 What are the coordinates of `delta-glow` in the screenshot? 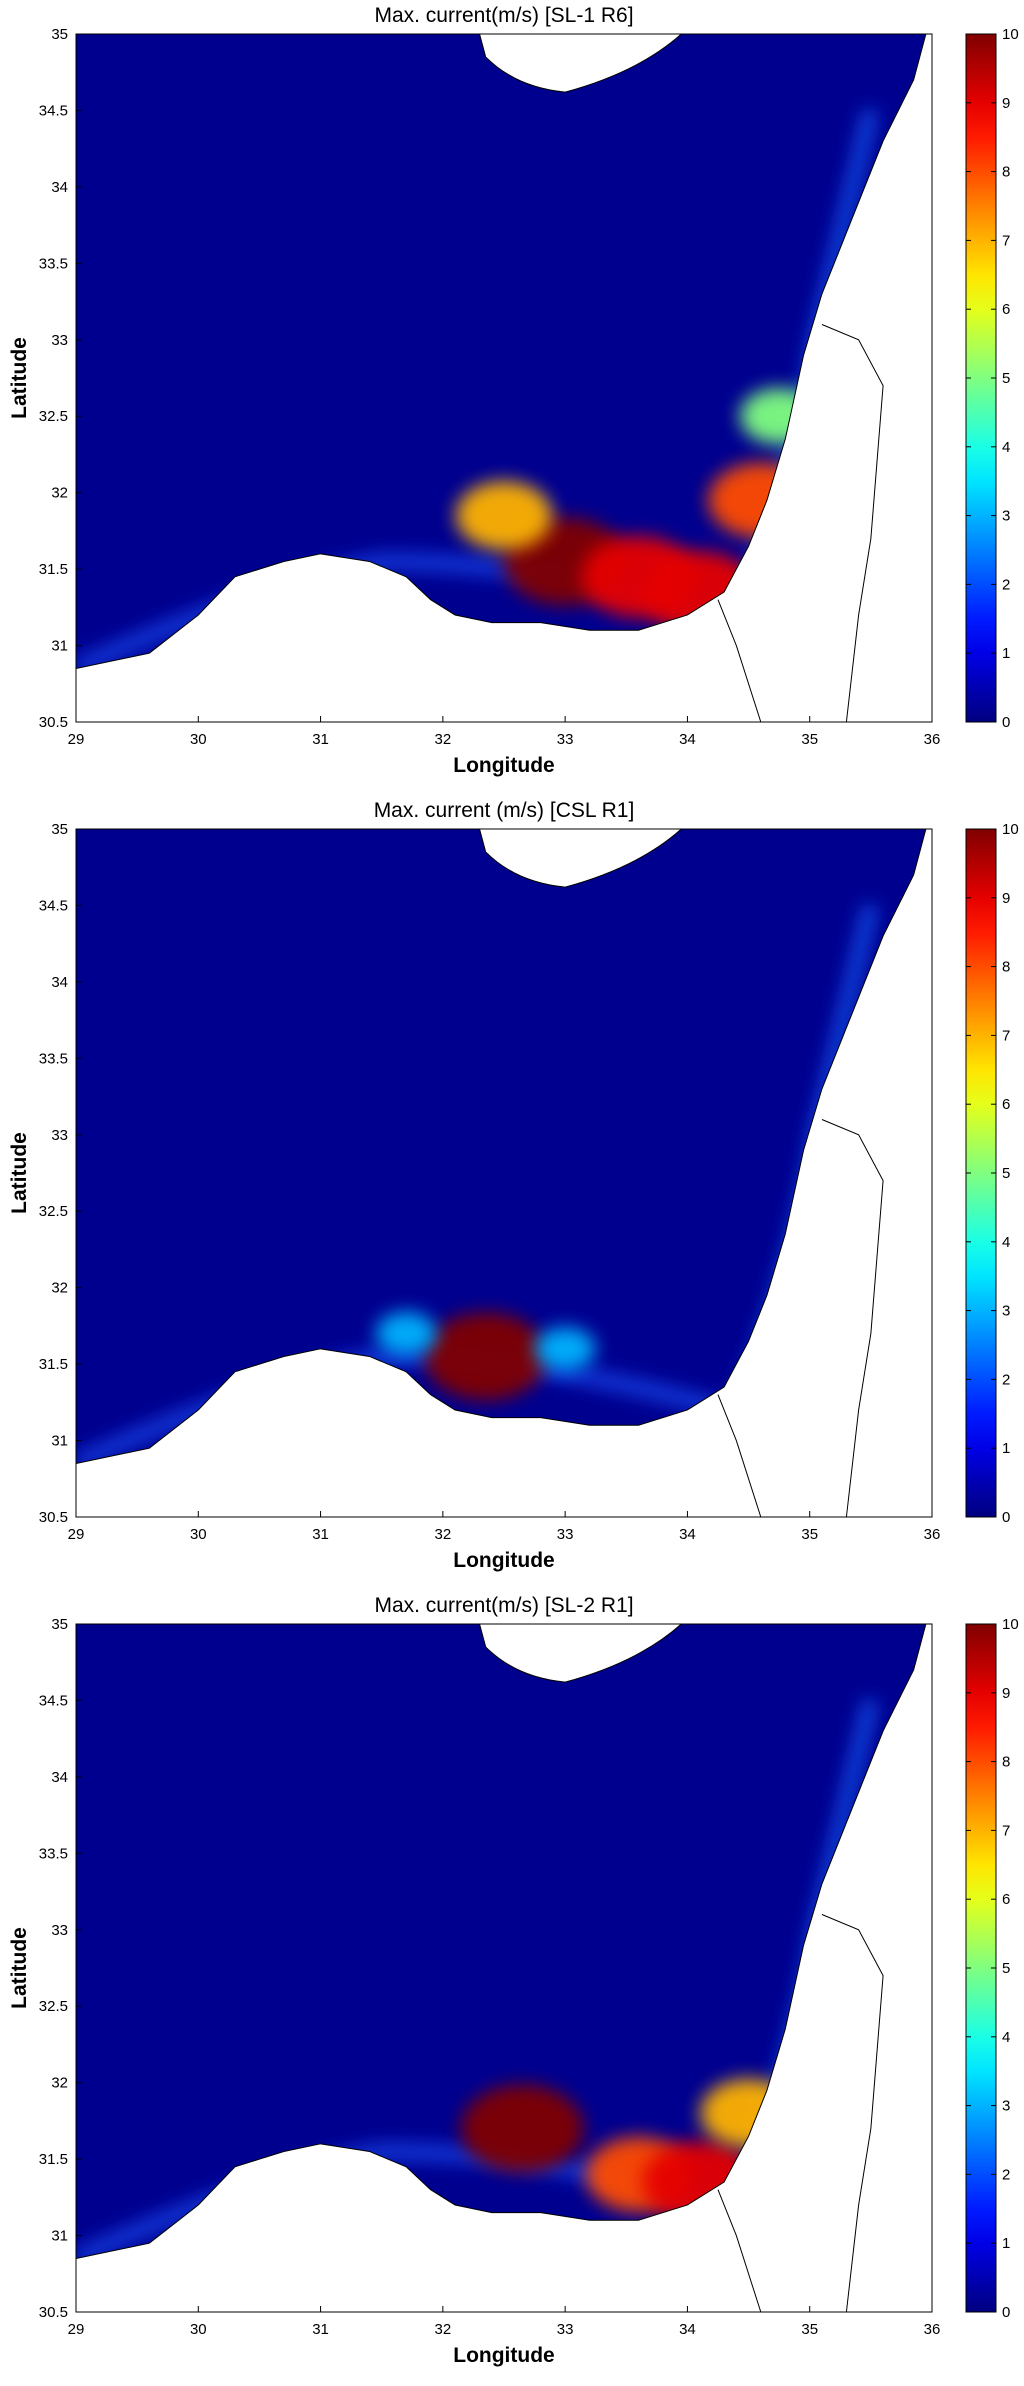 It's located at (401, 1409).